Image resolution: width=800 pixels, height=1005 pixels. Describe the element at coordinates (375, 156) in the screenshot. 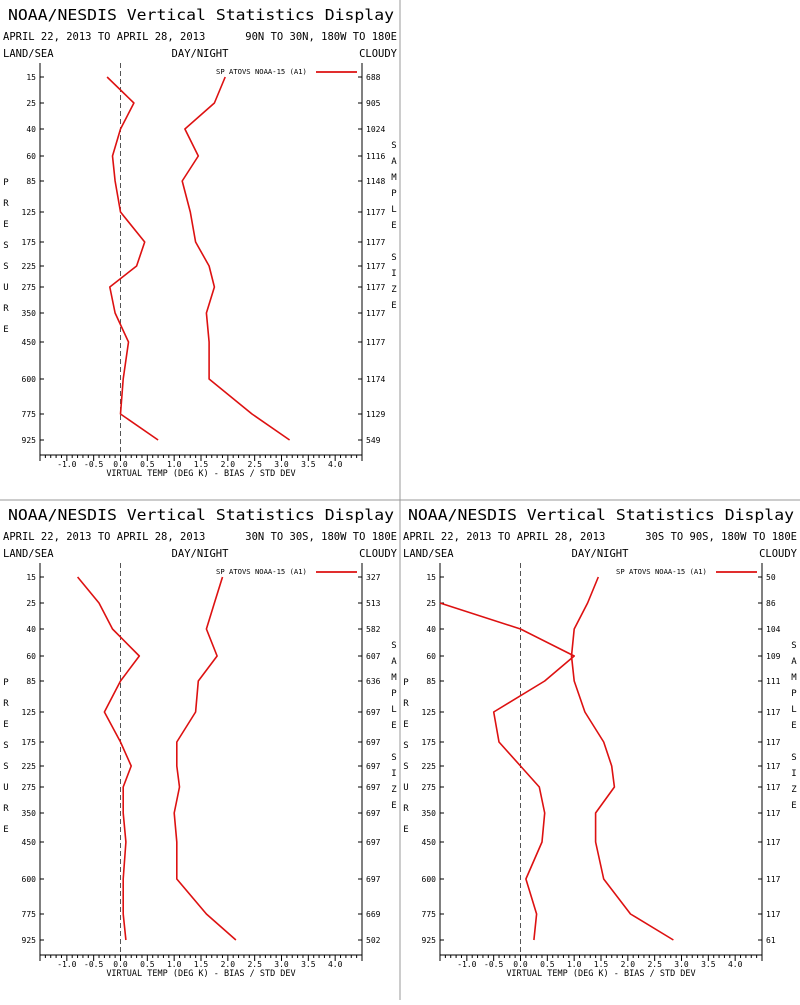

I see `sample-size-label: 1116` at that location.